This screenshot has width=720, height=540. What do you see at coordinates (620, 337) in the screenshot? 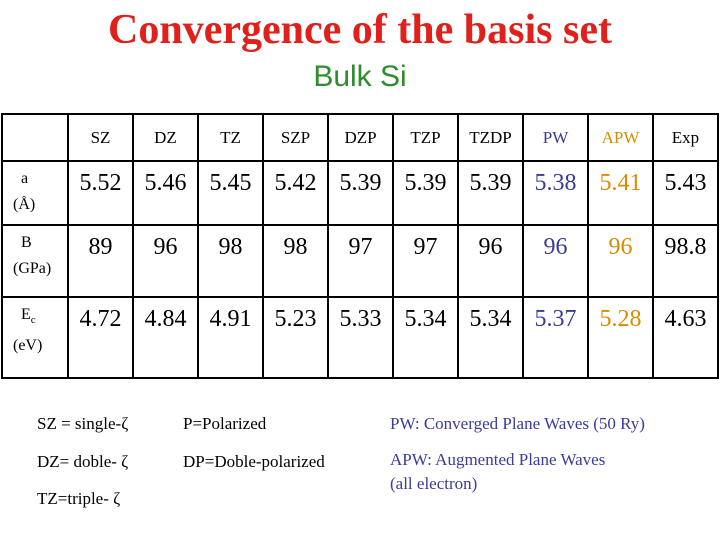
I see `value-cell: 5.28` at bounding box center [620, 337].